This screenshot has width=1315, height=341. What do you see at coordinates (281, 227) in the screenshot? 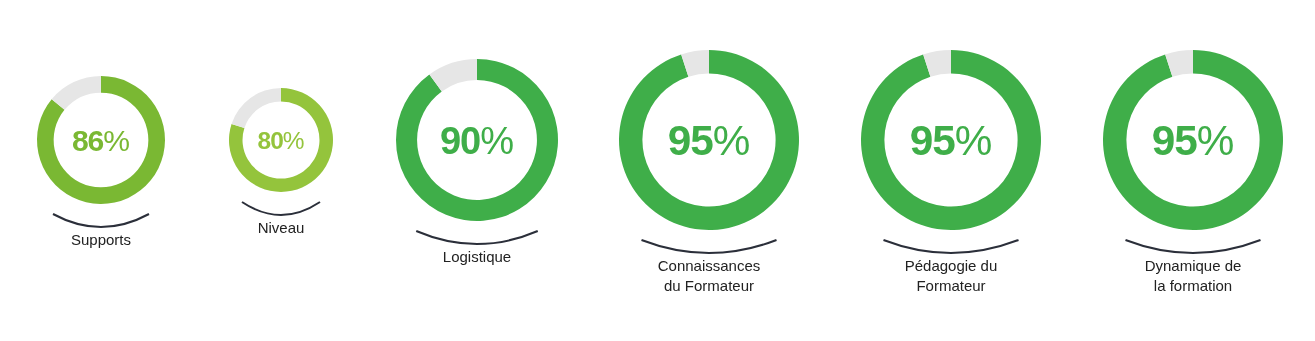
I see `text: Niveau` at bounding box center [281, 227].